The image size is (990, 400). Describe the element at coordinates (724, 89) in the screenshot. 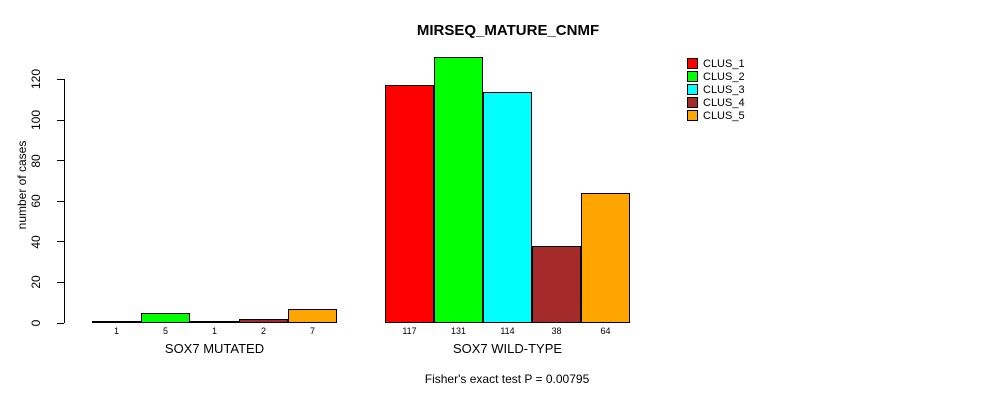

I see `legend-label: CLUS_3` at that location.